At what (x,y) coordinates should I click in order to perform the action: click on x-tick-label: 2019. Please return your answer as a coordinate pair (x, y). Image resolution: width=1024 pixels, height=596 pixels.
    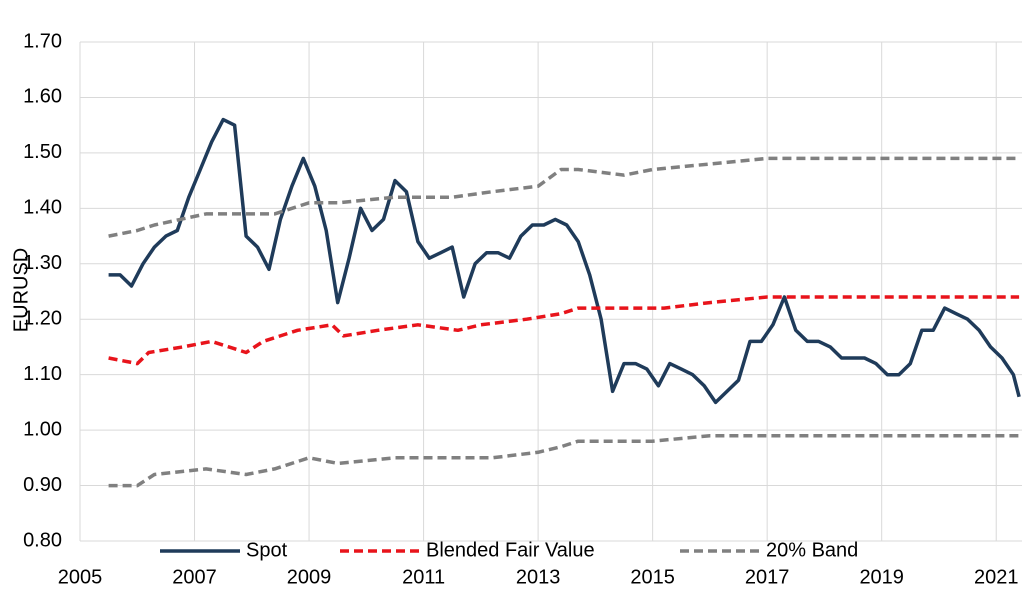
    Looking at the image, I should click on (881, 577).